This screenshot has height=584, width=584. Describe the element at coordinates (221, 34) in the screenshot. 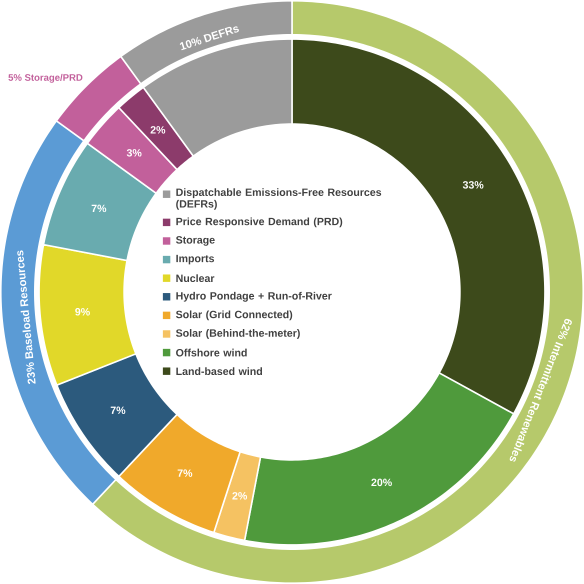

I see `slice-label: DEFRs` at that location.